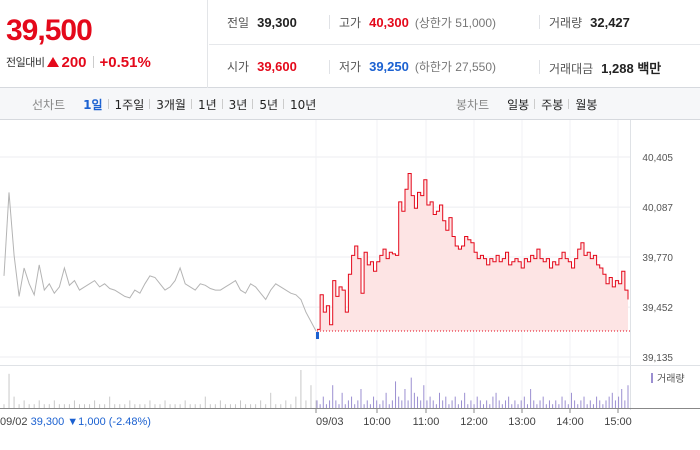  I want to click on prev-change: ▼1,000 (-2.48%), so click(109, 422).